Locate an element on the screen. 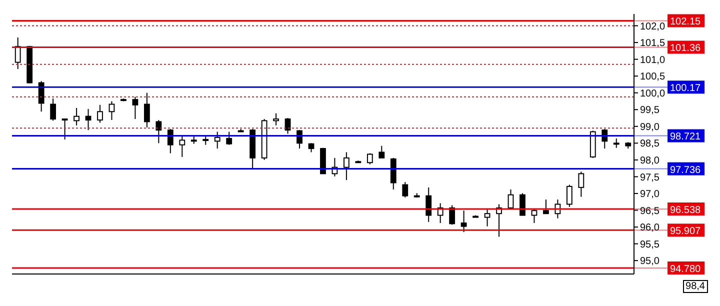  ref-line-label: 102.15 is located at coordinates (686, 22).